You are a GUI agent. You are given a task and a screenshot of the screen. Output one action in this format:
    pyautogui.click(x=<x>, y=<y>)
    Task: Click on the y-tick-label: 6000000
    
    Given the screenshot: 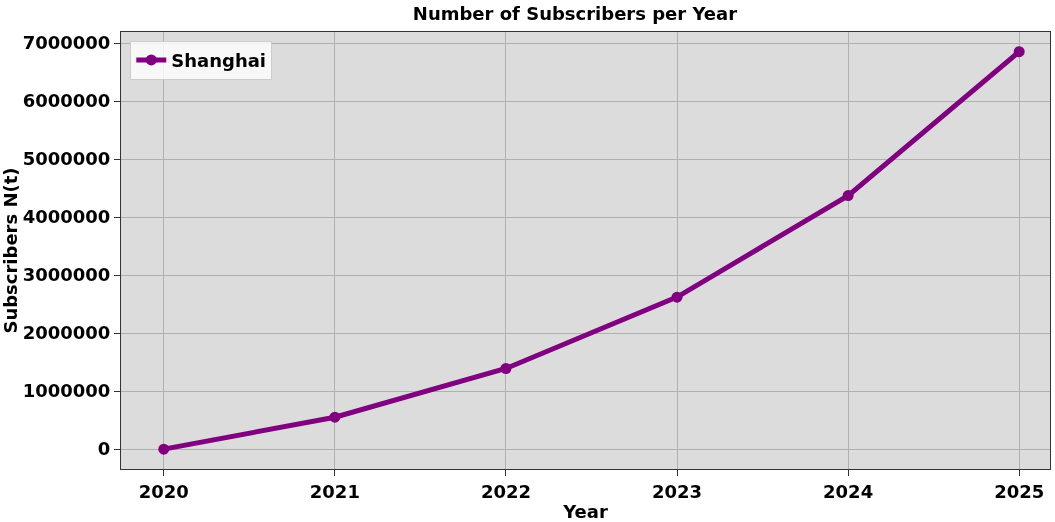 What is the action you would take?
    pyautogui.click(x=66, y=101)
    